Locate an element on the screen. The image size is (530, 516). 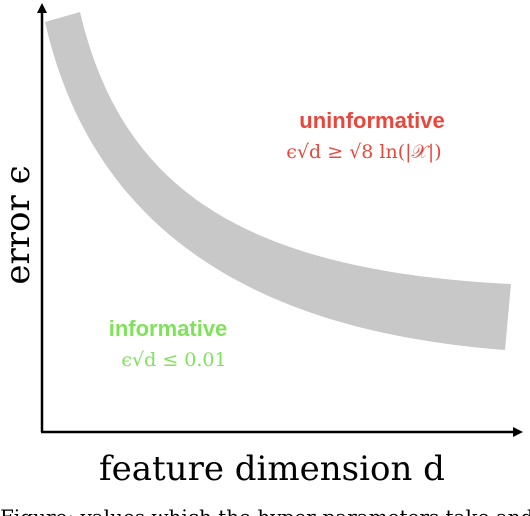
uninformative-label: uninformative is located at coordinates (371, 120).